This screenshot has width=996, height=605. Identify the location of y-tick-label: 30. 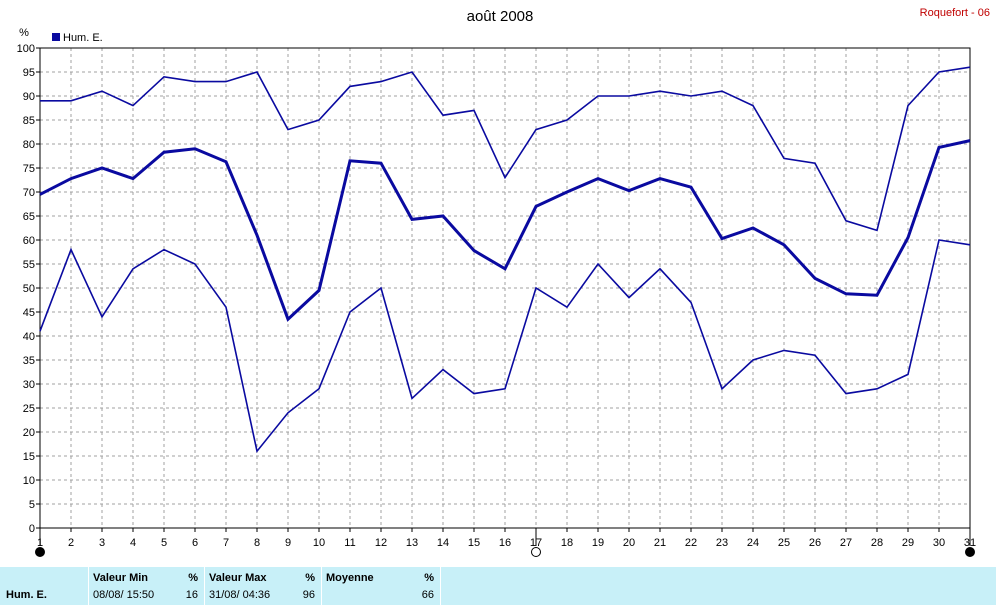
(29, 385).